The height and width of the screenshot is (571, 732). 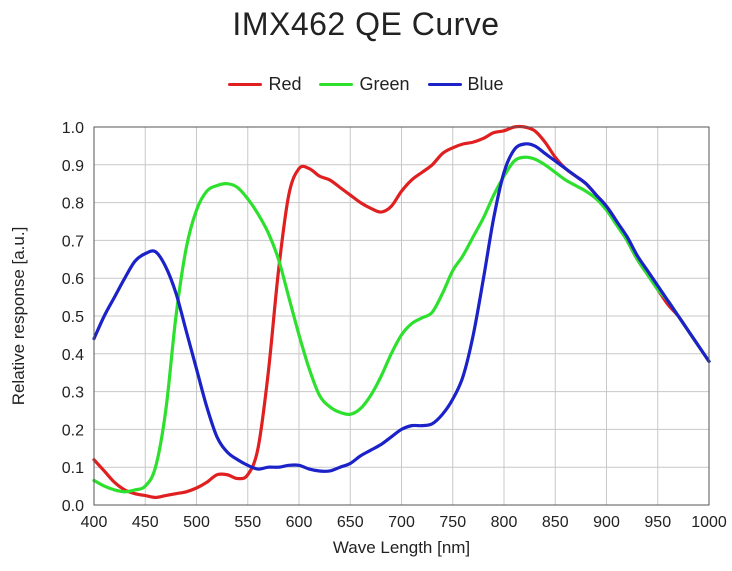 I want to click on x-tick-label: 550, so click(x=247, y=522).